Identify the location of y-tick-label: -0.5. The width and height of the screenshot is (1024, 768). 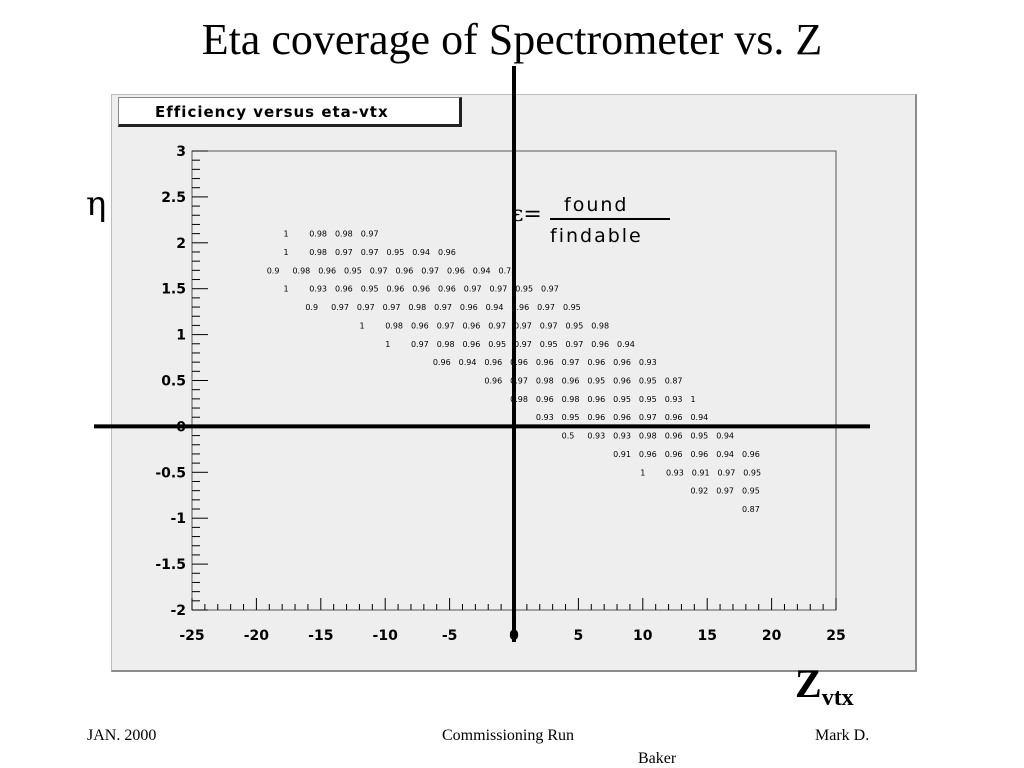
(170, 473).